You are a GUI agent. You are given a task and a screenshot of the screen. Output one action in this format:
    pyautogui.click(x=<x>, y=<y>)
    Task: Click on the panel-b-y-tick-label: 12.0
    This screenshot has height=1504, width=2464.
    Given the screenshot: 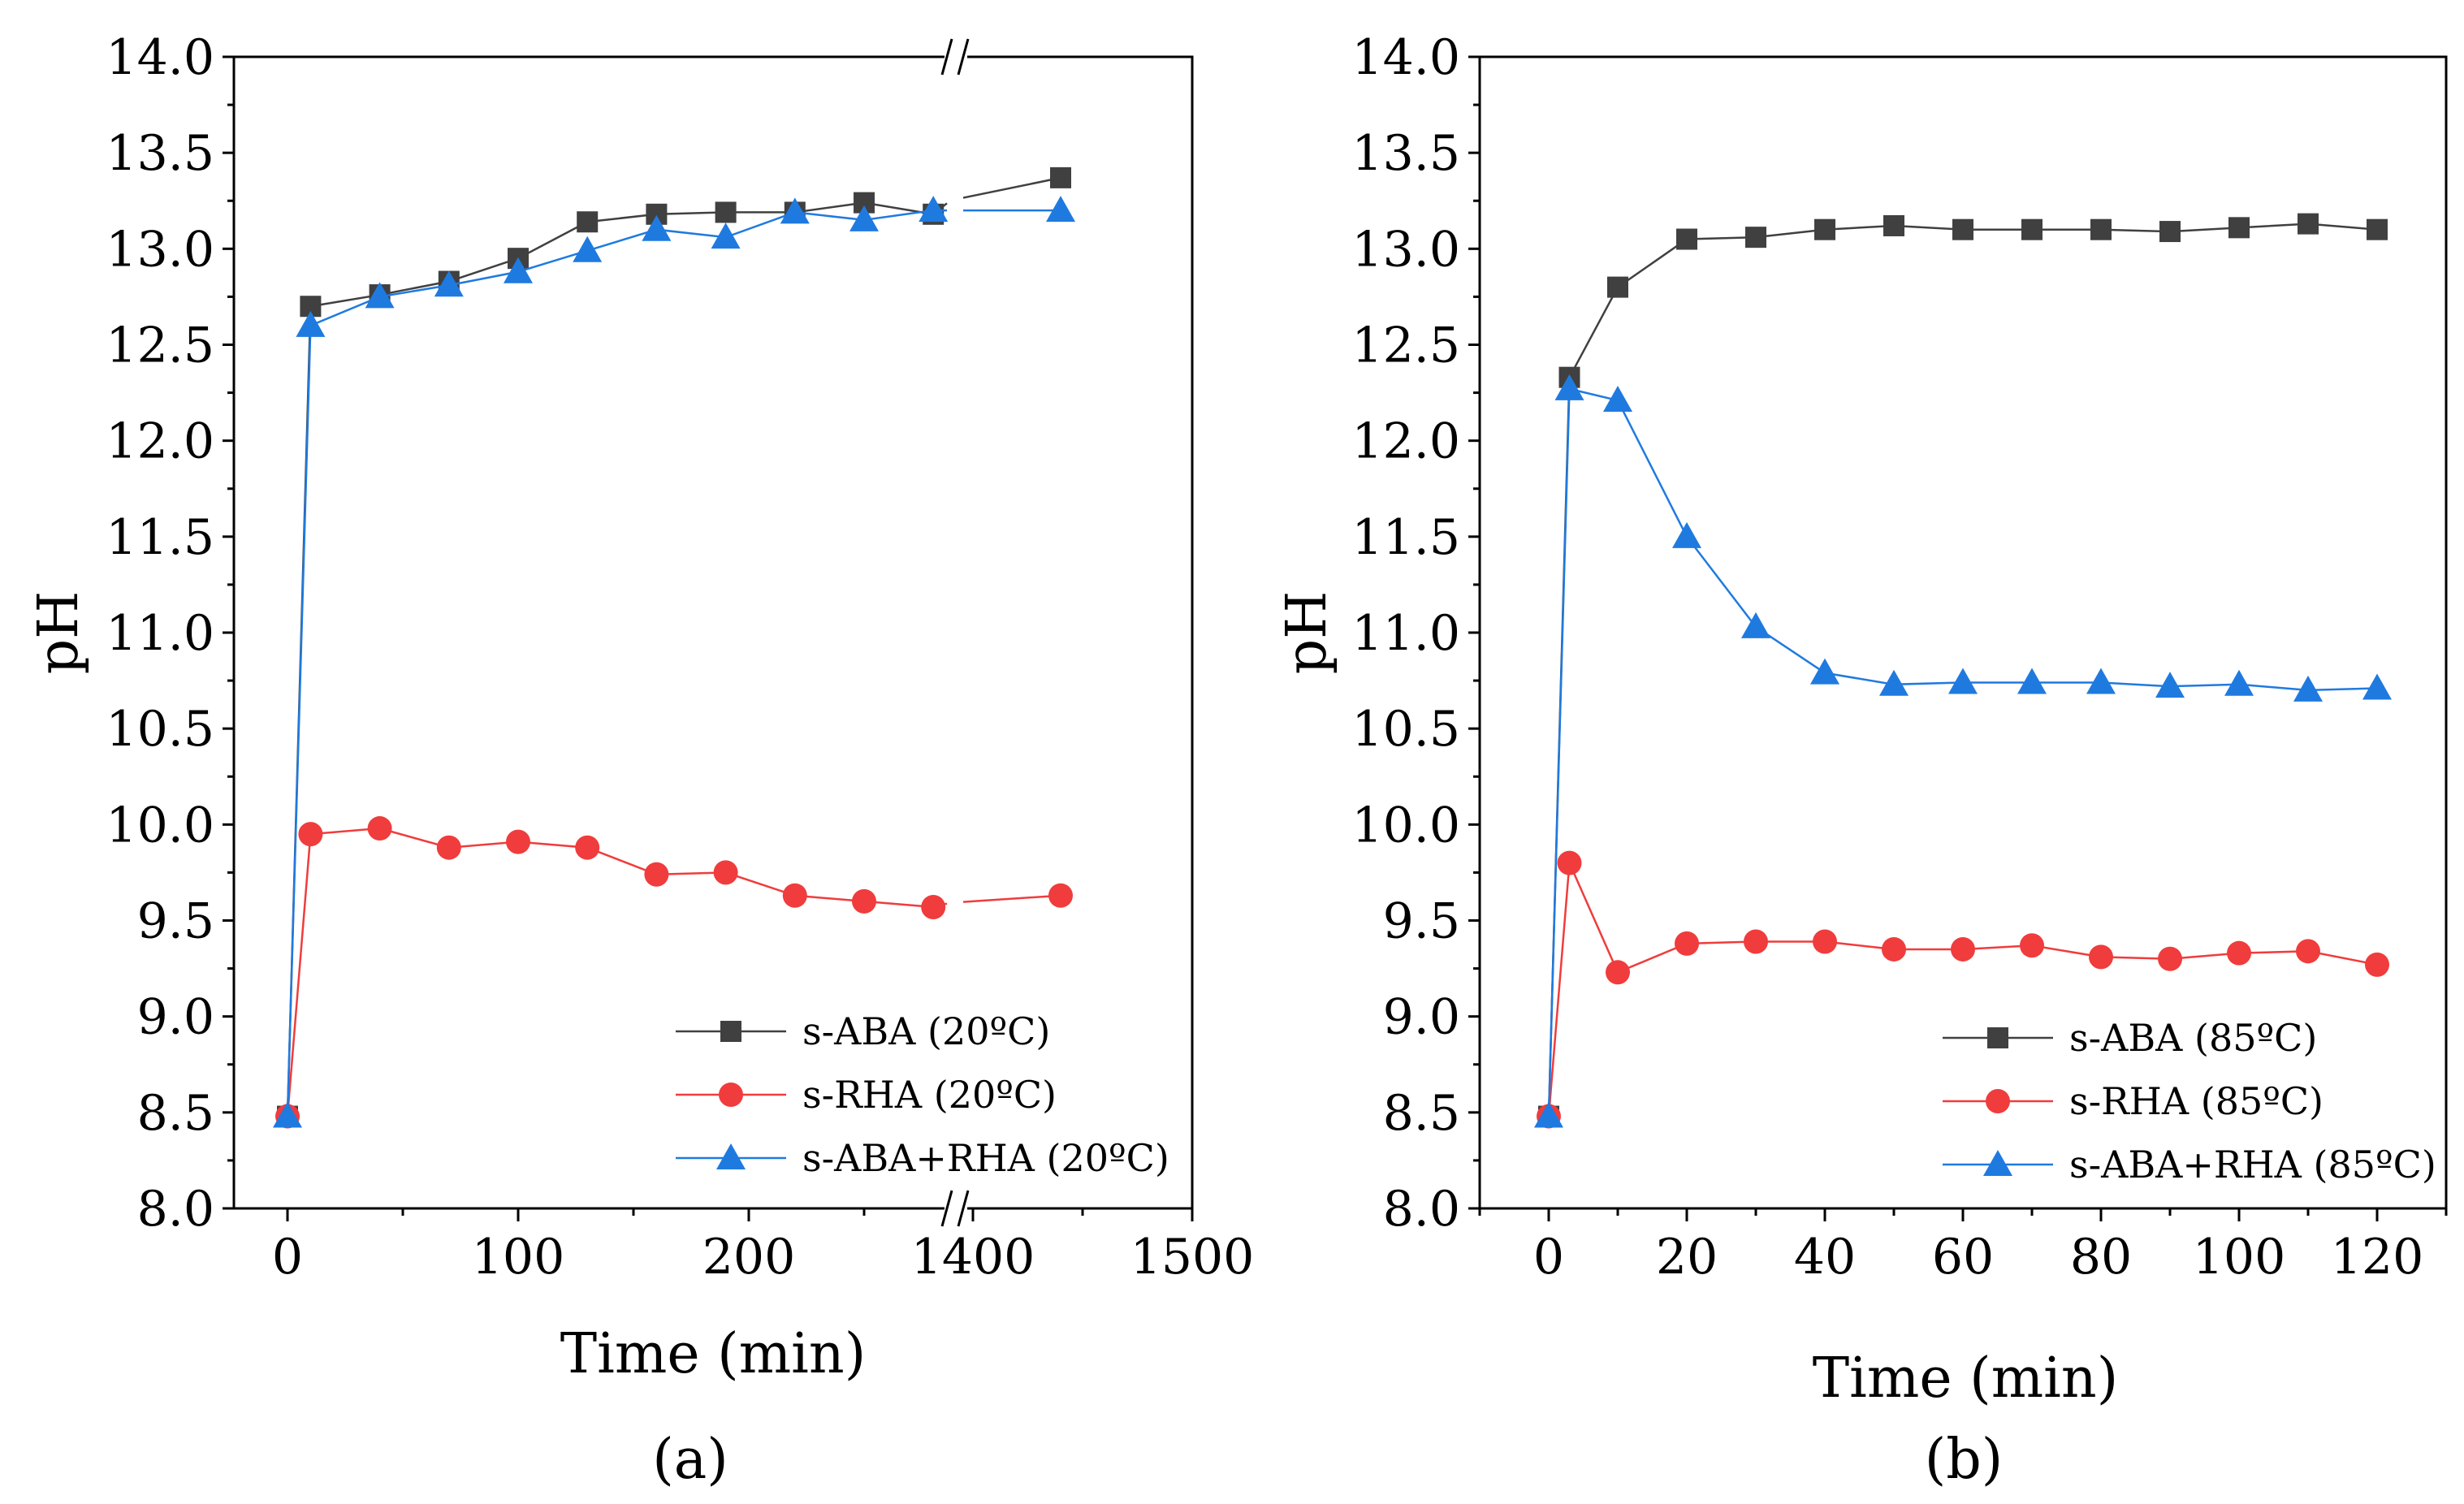 What is the action you would take?
    pyautogui.click(x=1405, y=441)
    